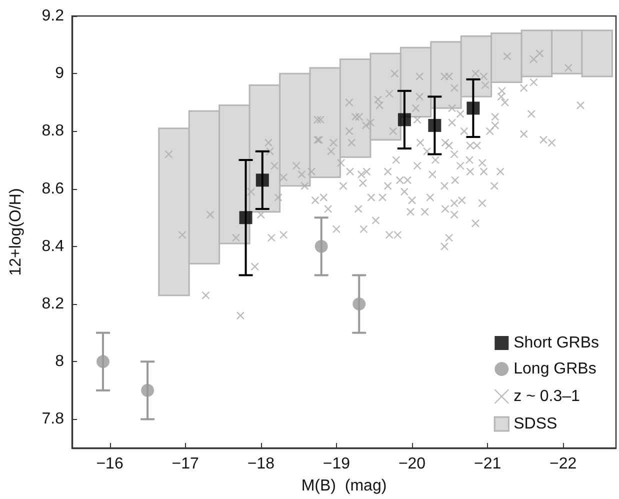 Image resolution: width=619 pixels, height=499 pixels. What do you see at coordinates (16, 232) in the screenshot?
I see `y-axis-title: 12+log(O/H)` at bounding box center [16, 232].